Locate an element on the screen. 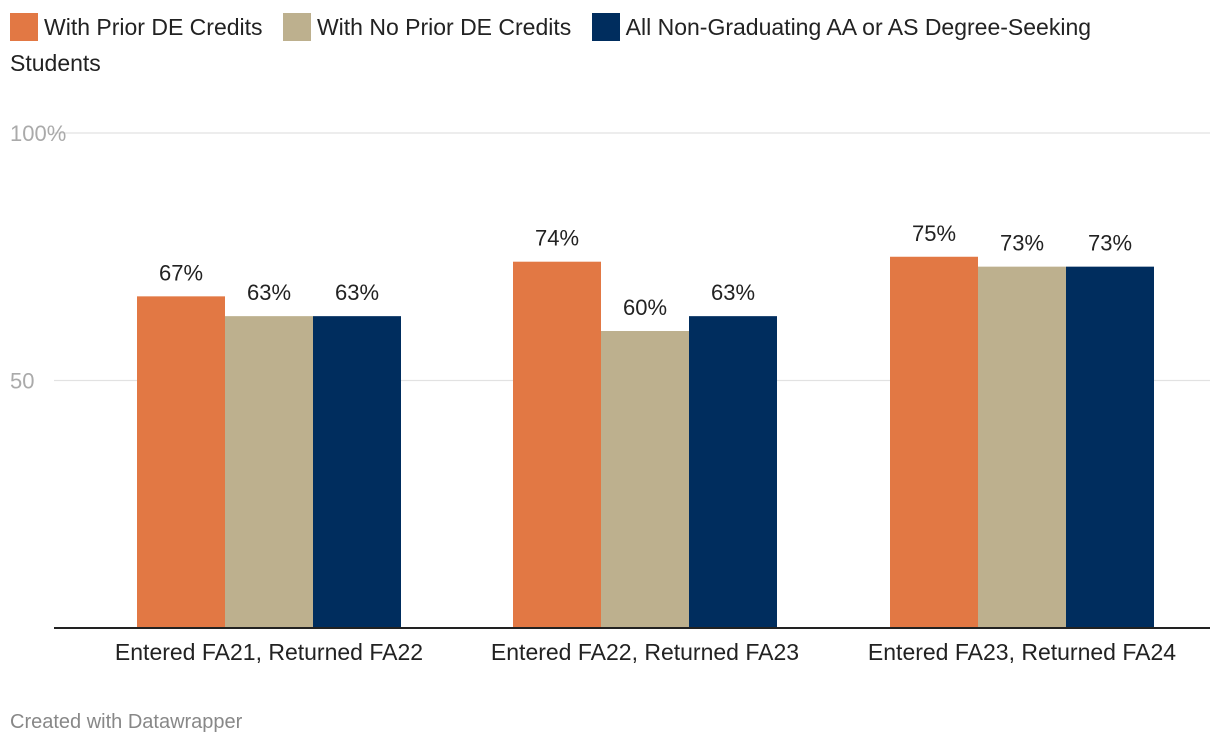 Image resolution: width=1220 pixels, height=750 pixels. legend-item-no-prior-de: With No Prior DE Credits is located at coordinates (427, 27).